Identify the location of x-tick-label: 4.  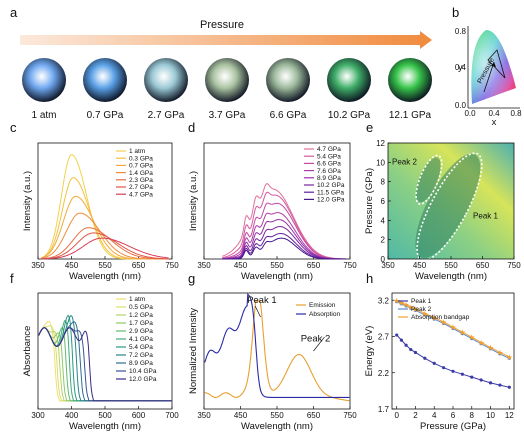
(434, 415).